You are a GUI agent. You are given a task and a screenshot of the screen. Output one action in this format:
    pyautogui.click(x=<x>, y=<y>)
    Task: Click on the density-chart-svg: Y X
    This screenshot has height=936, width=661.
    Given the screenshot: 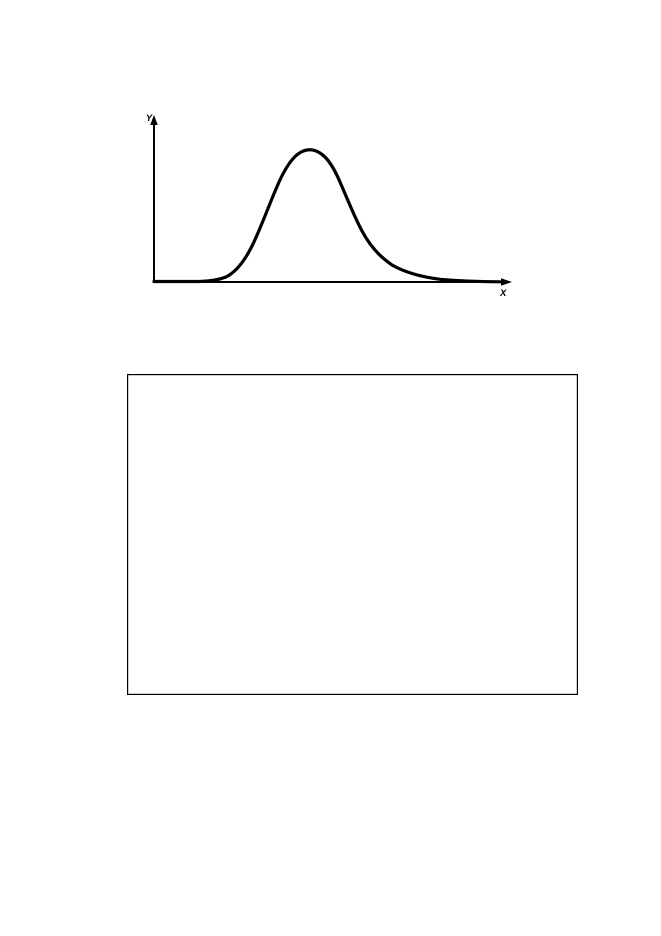 What is the action you would take?
    pyautogui.click(x=329, y=206)
    